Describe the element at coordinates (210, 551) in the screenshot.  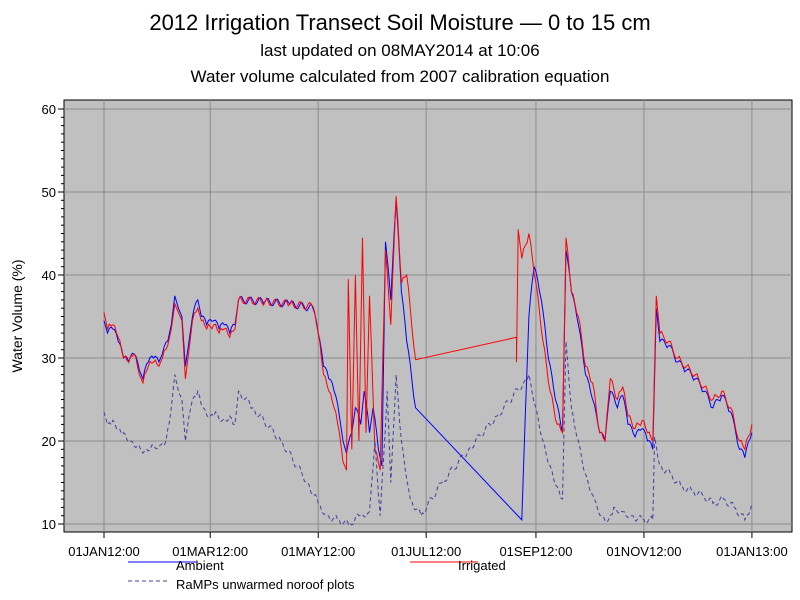
I see `x-tick-label: 01MAR12:00` at that location.